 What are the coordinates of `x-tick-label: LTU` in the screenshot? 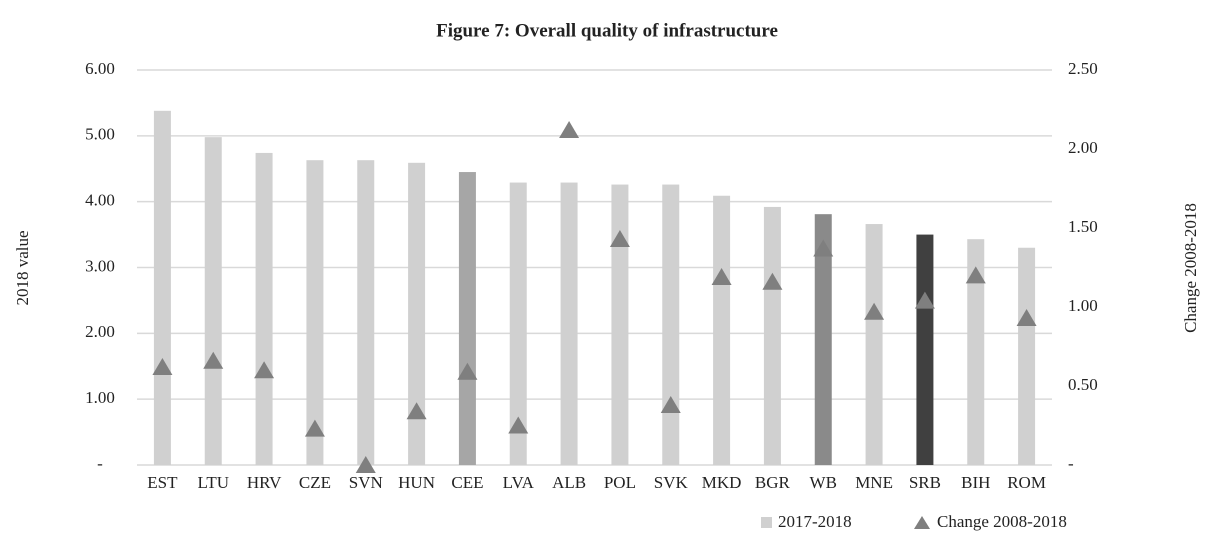 It's located at (214, 482).